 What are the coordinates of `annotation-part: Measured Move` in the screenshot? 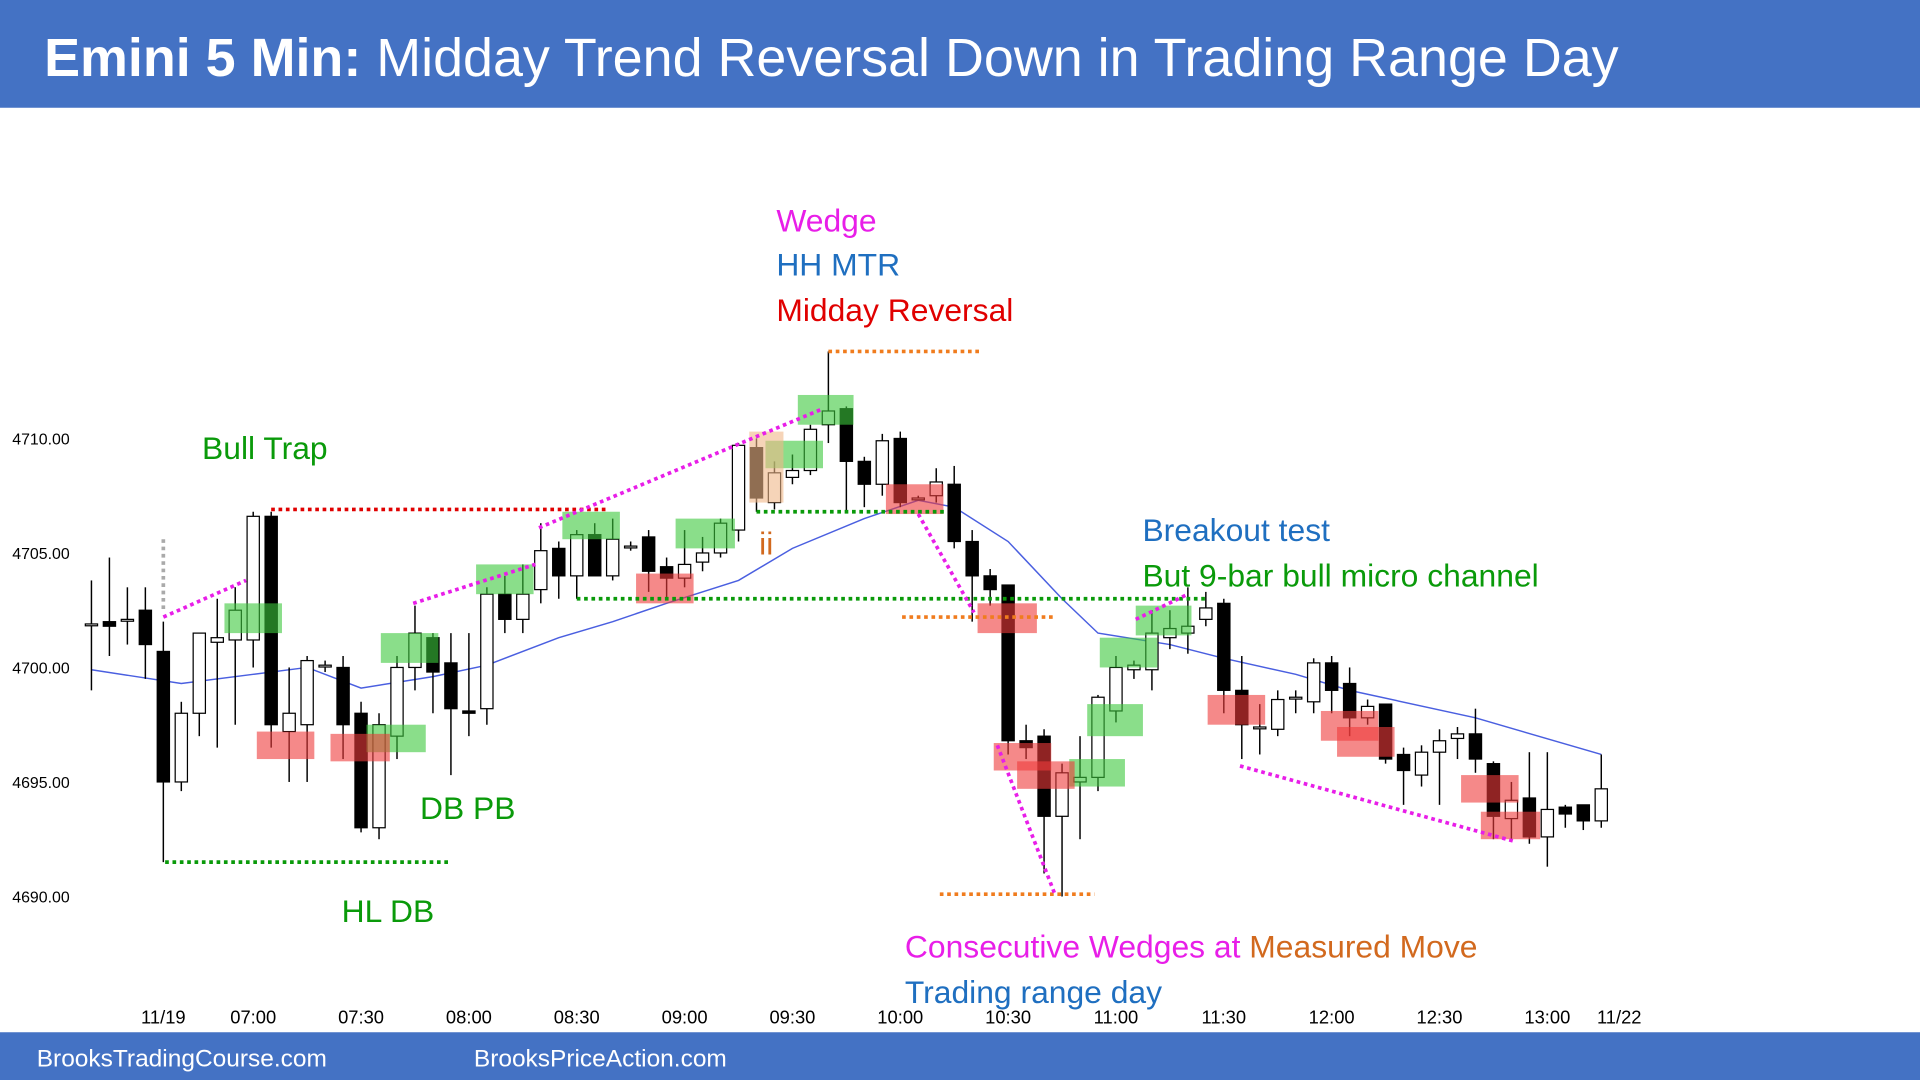 It's located at (1363, 947).